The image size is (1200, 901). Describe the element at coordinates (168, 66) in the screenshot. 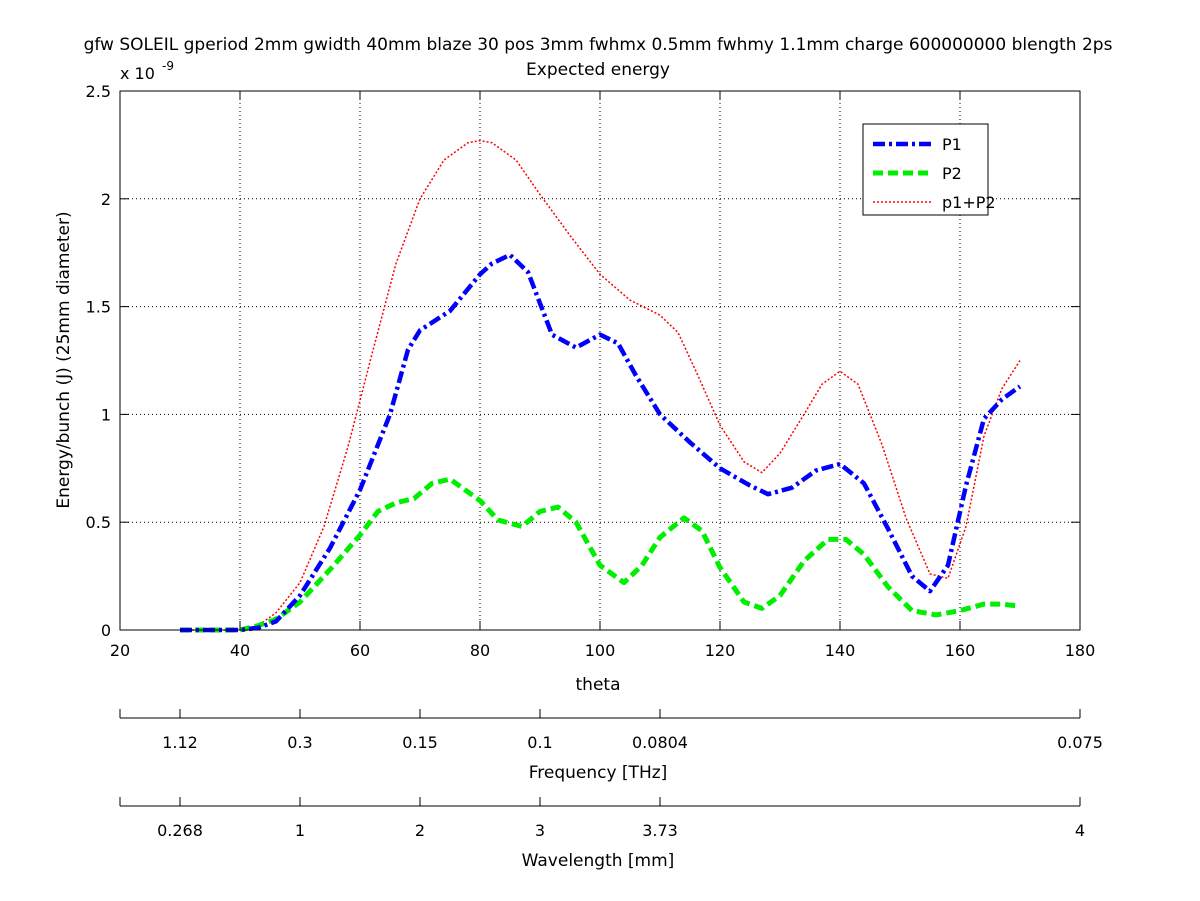

I see `y-multiplier-exponent: -9` at that location.